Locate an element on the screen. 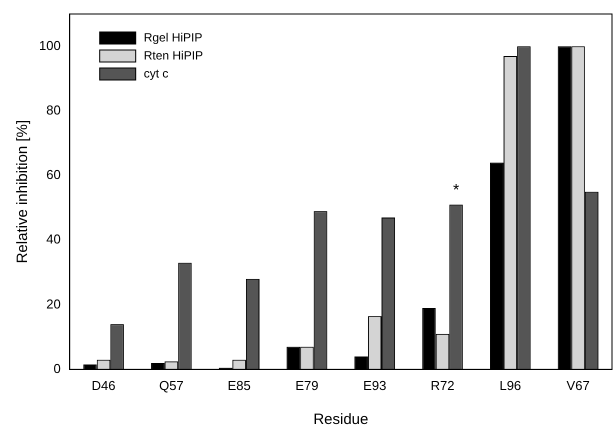  y-tick-label: 100 is located at coordinates (49, 45).